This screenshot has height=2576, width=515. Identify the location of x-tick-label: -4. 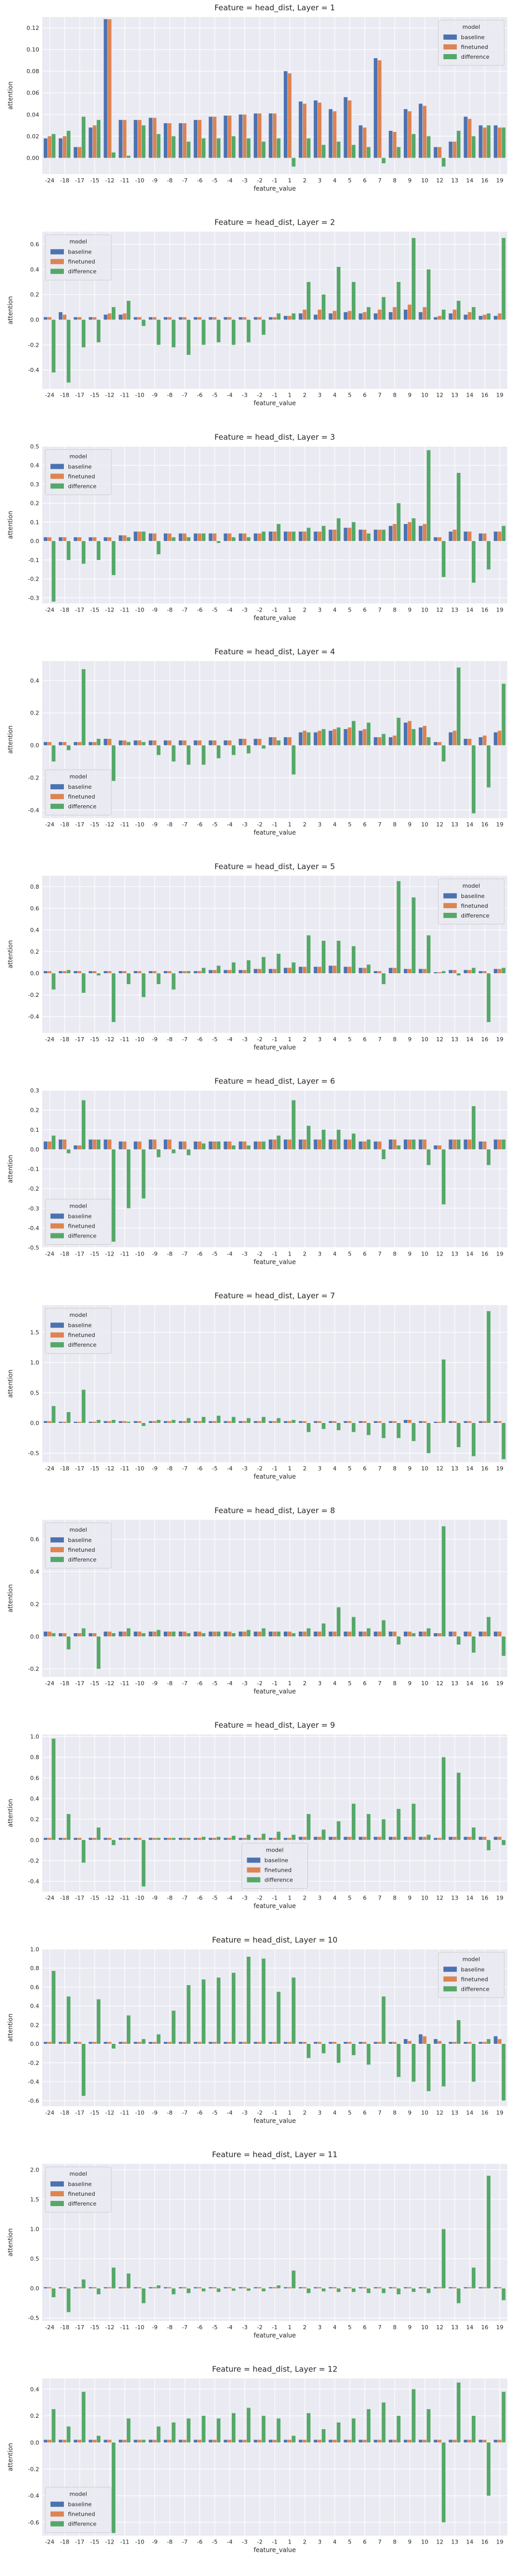
(230, 609).